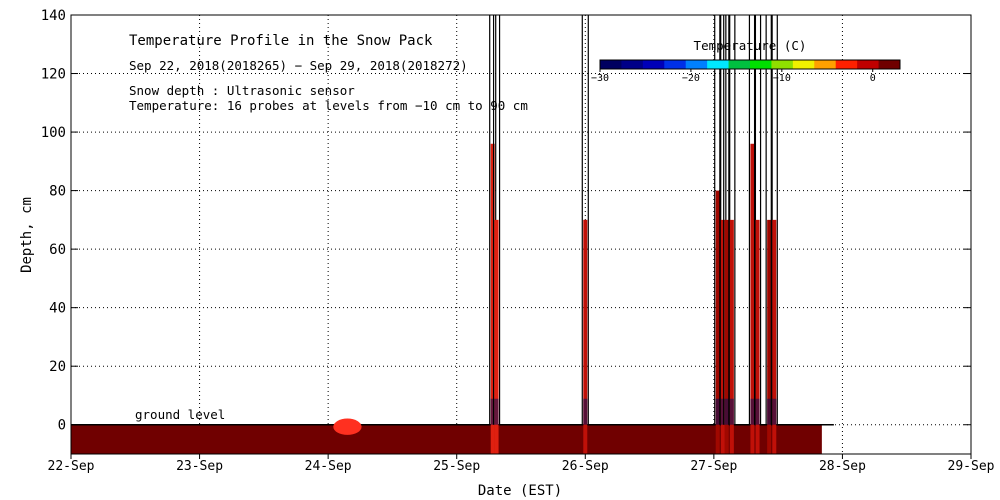 The image size is (1000, 500). Describe the element at coordinates (199, 466) in the screenshot. I see `x-tick-label-1: 23-Sep` at that location.